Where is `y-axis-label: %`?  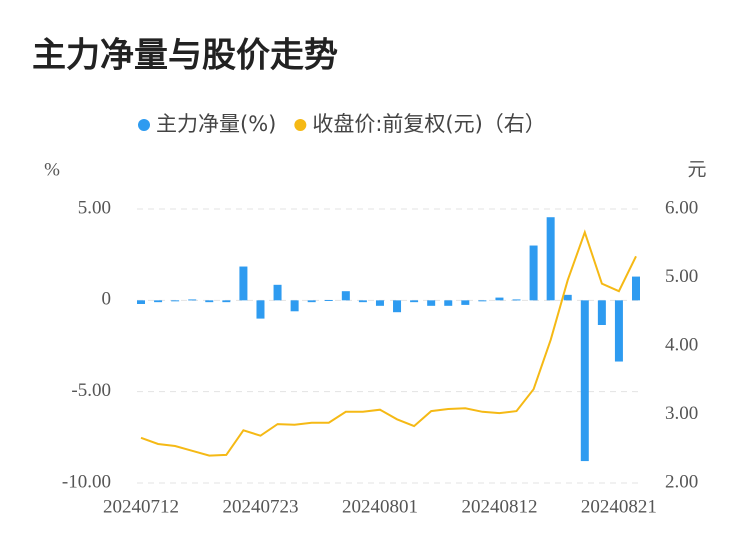 y-axis-label: % is located at coordinates (52, 169).